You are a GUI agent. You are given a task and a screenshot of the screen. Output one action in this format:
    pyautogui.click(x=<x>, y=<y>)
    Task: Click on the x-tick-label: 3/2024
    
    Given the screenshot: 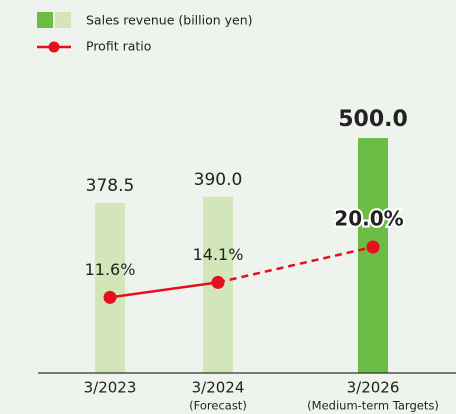 What is the action you would take?
    pyautogui.click(x=218, y=388)
    